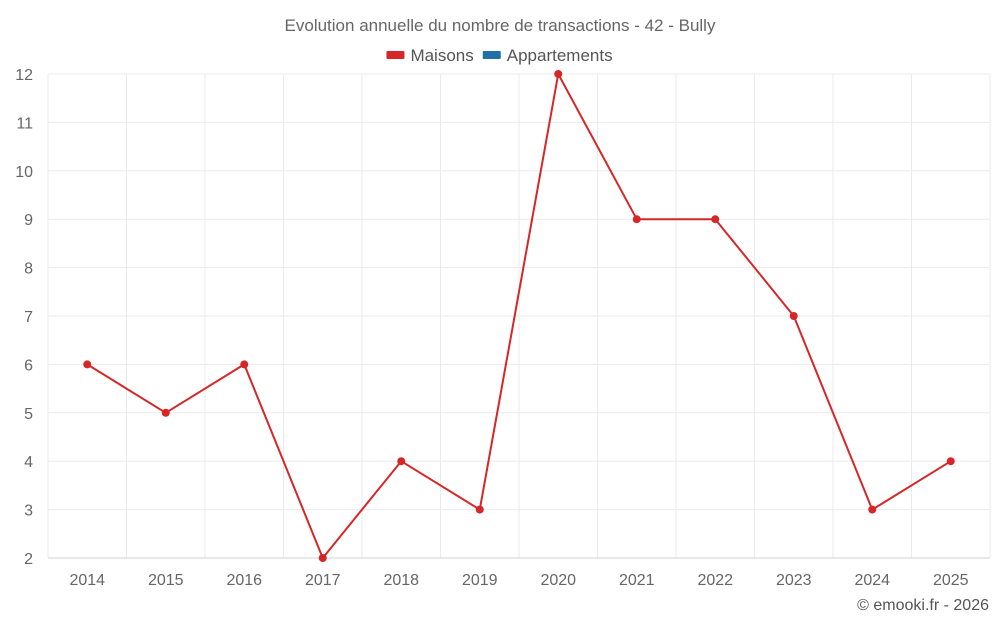 The height and width of the screenshot is (625, 1000). Describe the element at coordinates (87, 580) in the screenshot. I see `x-tick-label: 2014` at that location.